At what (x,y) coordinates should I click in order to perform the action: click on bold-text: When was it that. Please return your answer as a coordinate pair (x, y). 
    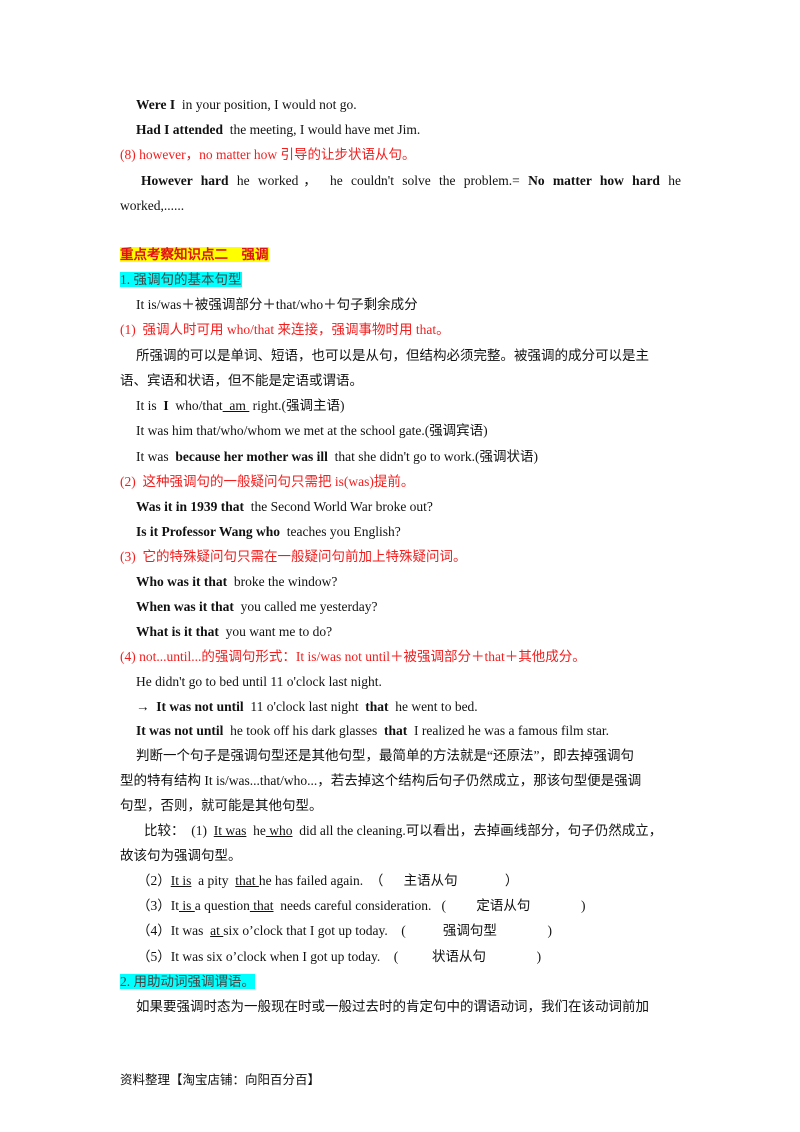
    Looking at the image, I should click on (185, 606).